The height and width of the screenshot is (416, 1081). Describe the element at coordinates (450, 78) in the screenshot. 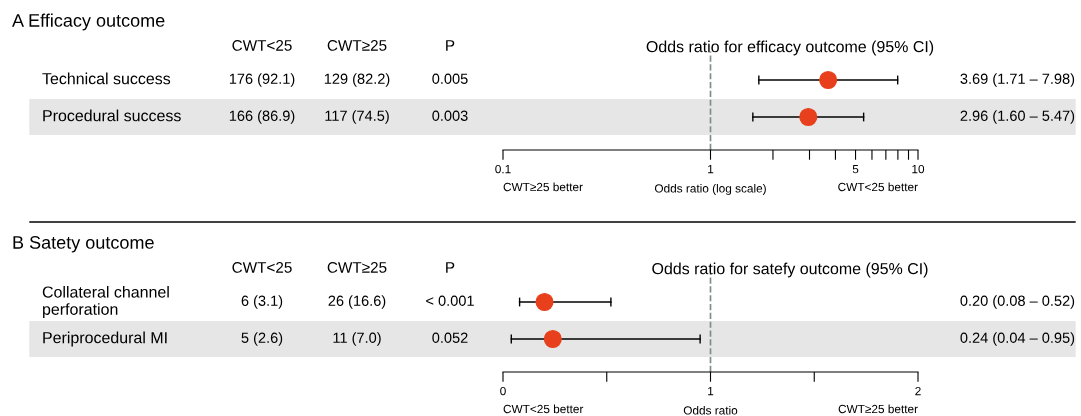

I see `text: 0.005` at that location.